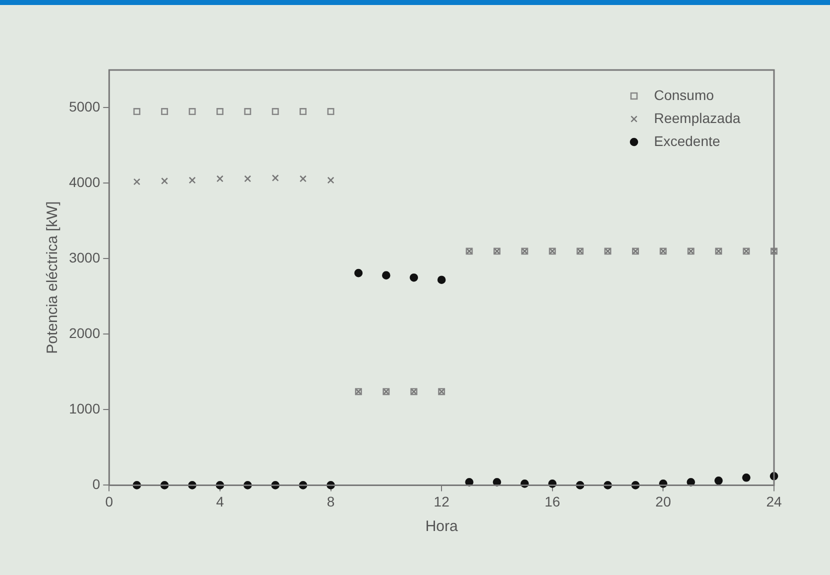 This screenshot has width=830, height=575. What do you see at coordinates (84, 258) in the screenshot?
I see `y-tick-label: 3000` at bounding box center [84, 258].